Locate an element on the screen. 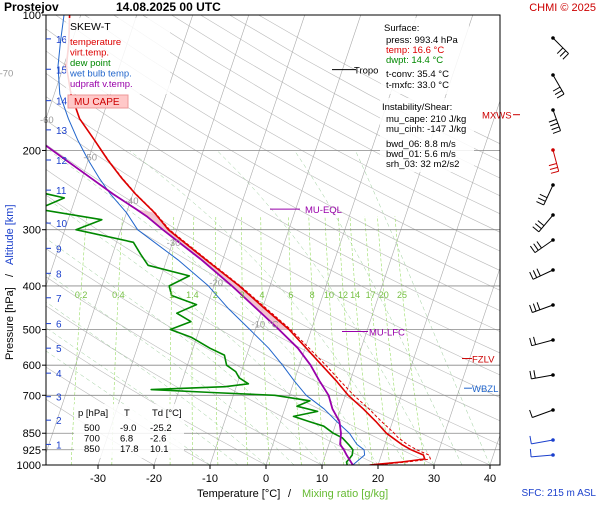  mixing-ratio-label: 20 is located at coordinates (384, 295).